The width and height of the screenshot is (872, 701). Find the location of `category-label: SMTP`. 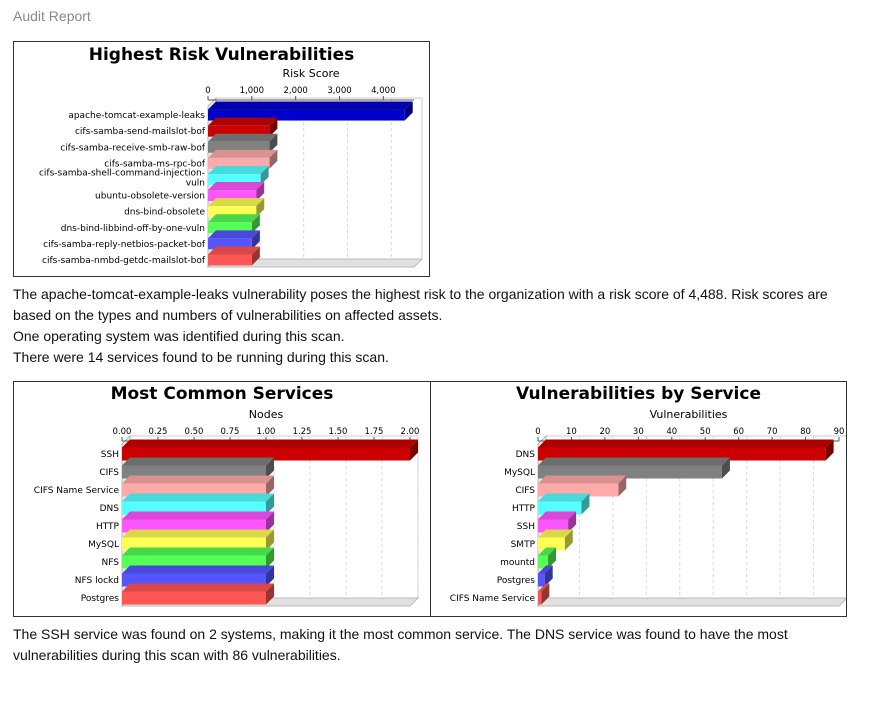

category-label: SMTP is located at coordinates (523, 545).